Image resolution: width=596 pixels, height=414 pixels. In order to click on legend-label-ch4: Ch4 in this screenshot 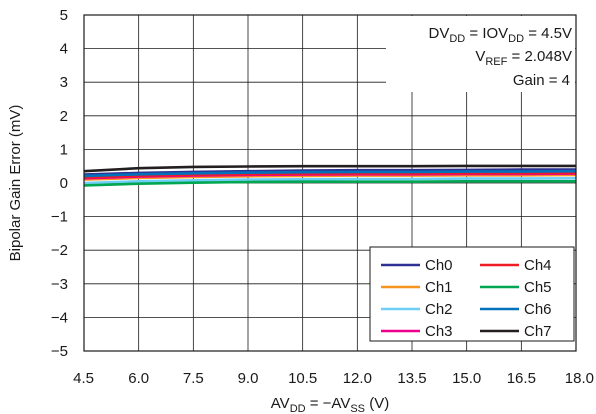, I will do `click(538, 265)`.